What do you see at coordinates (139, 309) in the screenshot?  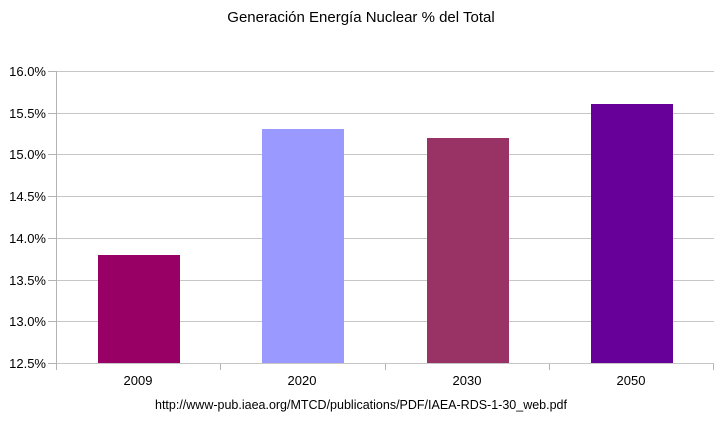 I see `bar-2009` at bounding box center [139, 309].